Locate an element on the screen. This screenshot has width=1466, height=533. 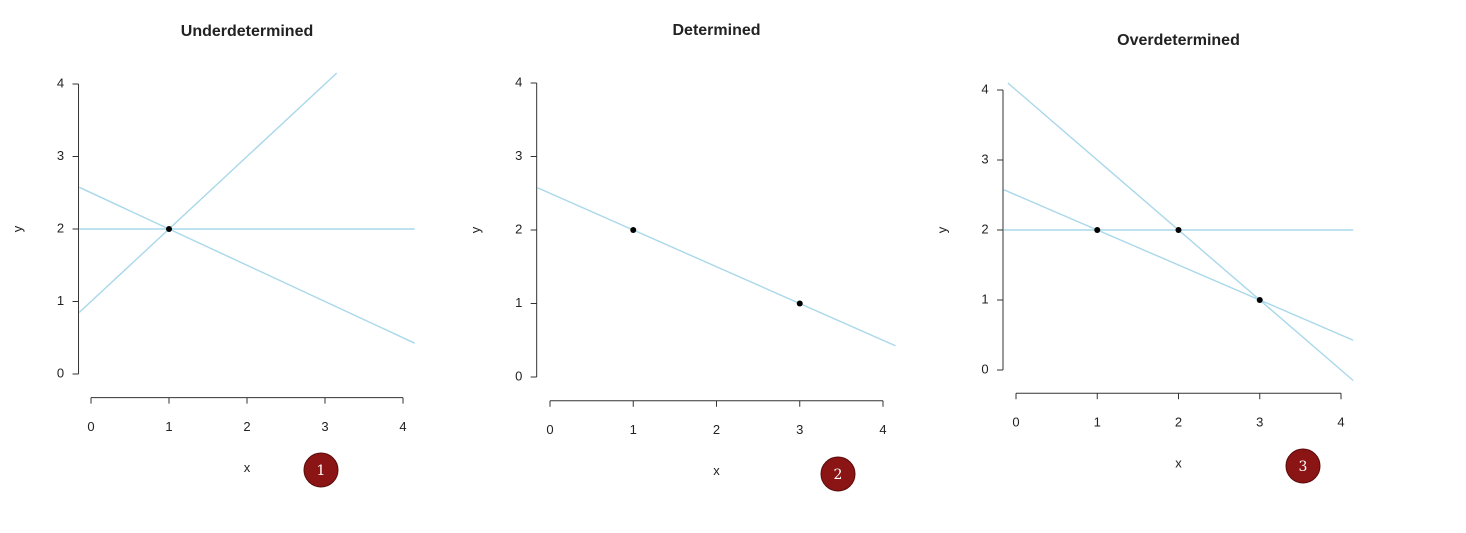
badge-label: 3 is located at coordinates (1303, 467).